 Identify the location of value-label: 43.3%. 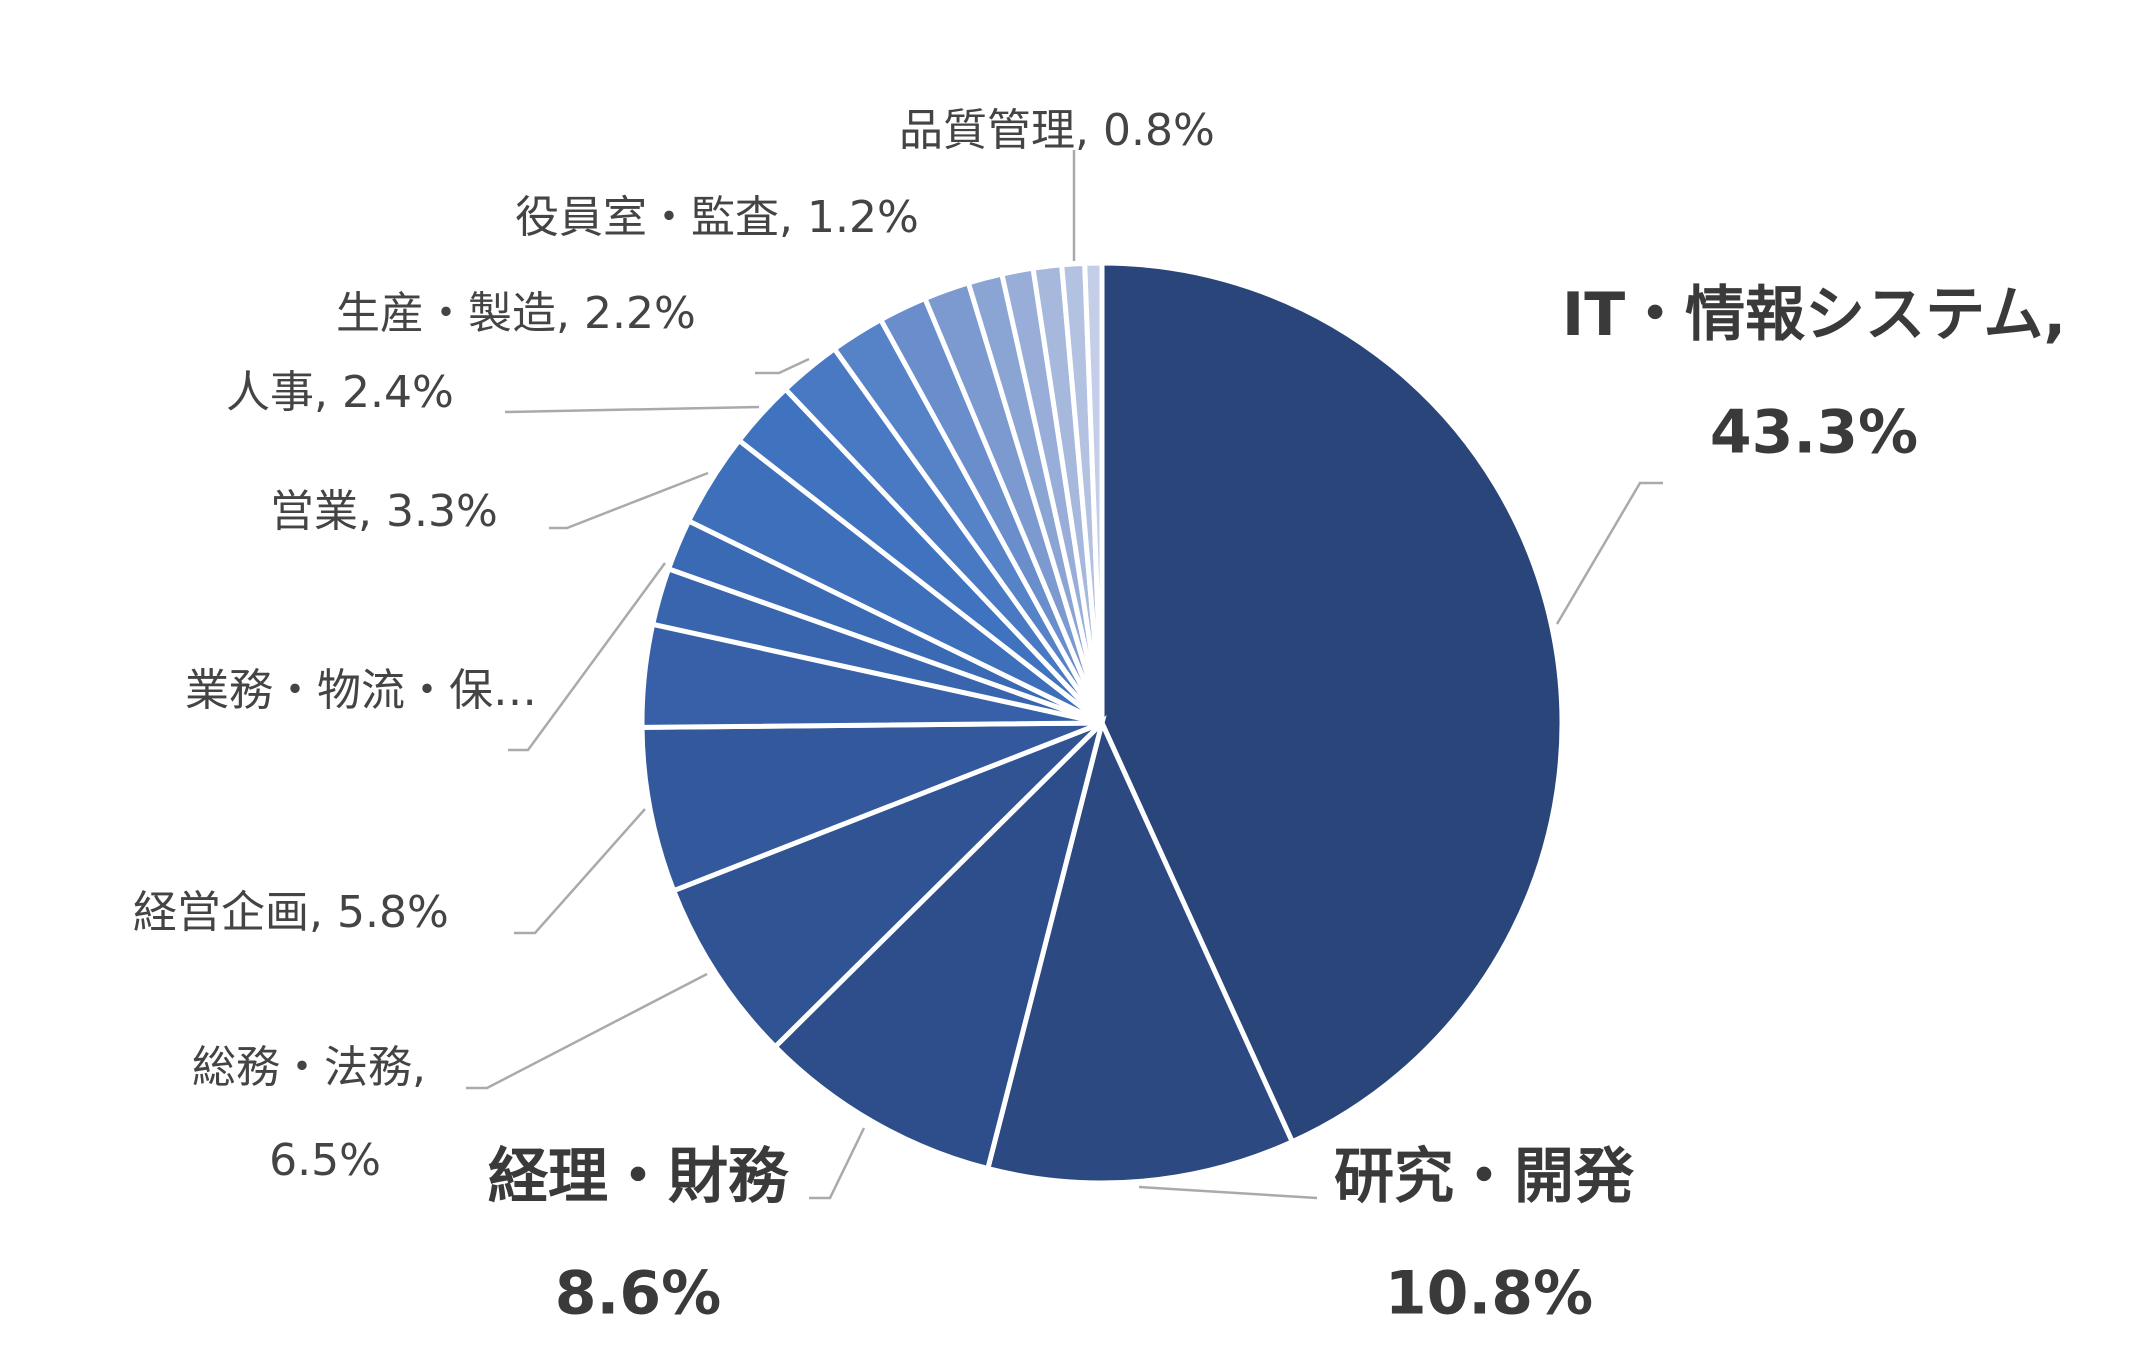
(1814, 433).